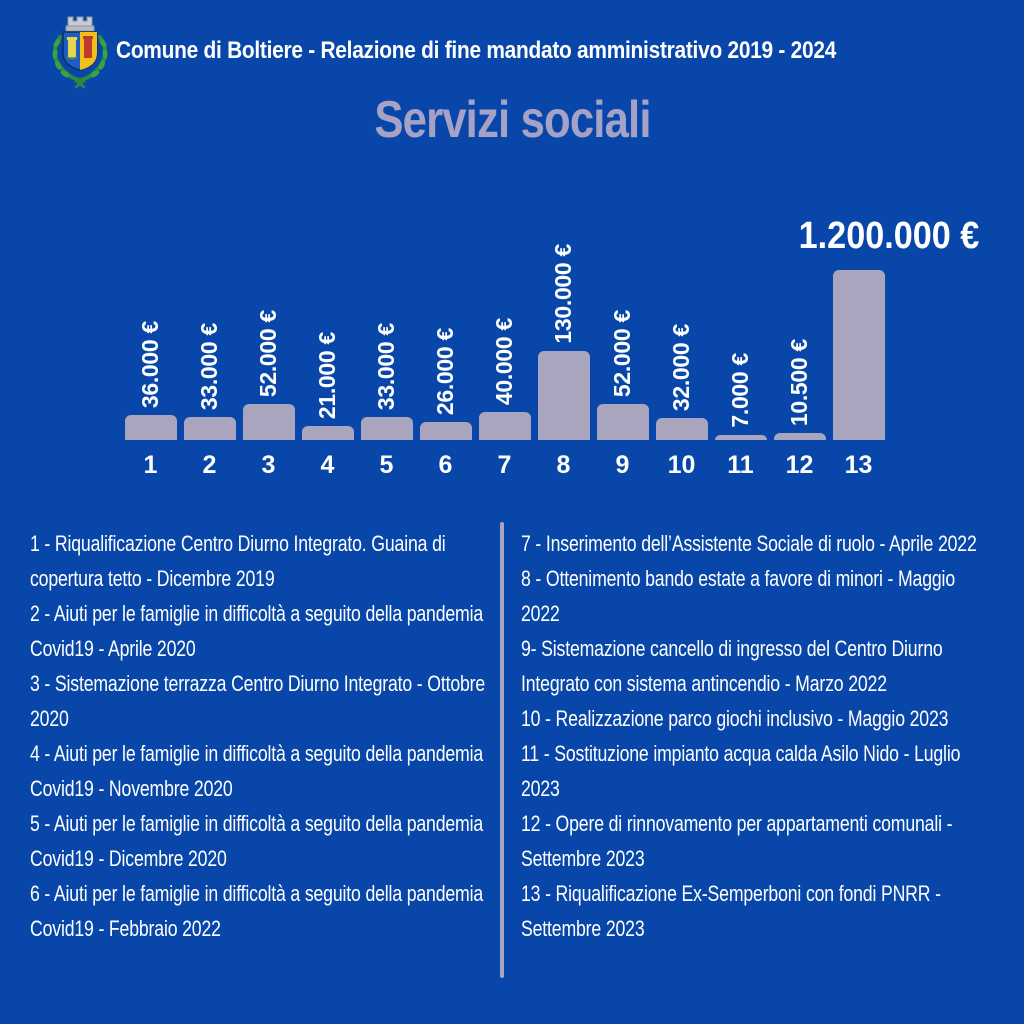 This screenshot has height=1024, width=1024. I want to click on chart-slot-2: 33.000 €, so click(209, 381).